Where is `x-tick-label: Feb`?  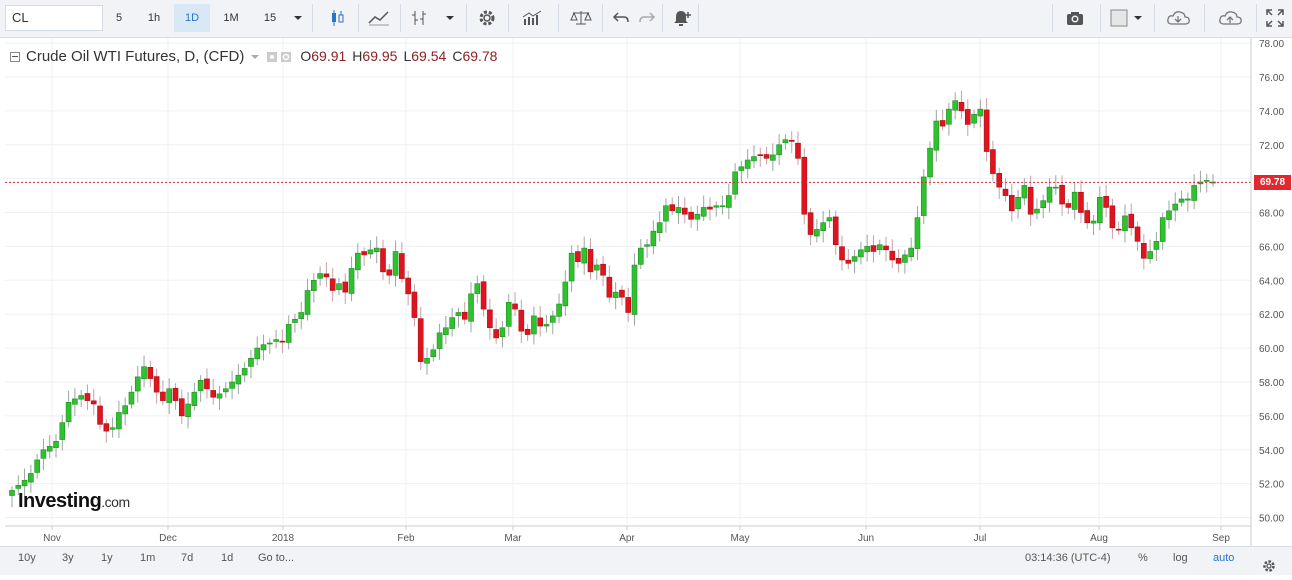 x-tick-label: Feb is located at coordinates (406, 538).